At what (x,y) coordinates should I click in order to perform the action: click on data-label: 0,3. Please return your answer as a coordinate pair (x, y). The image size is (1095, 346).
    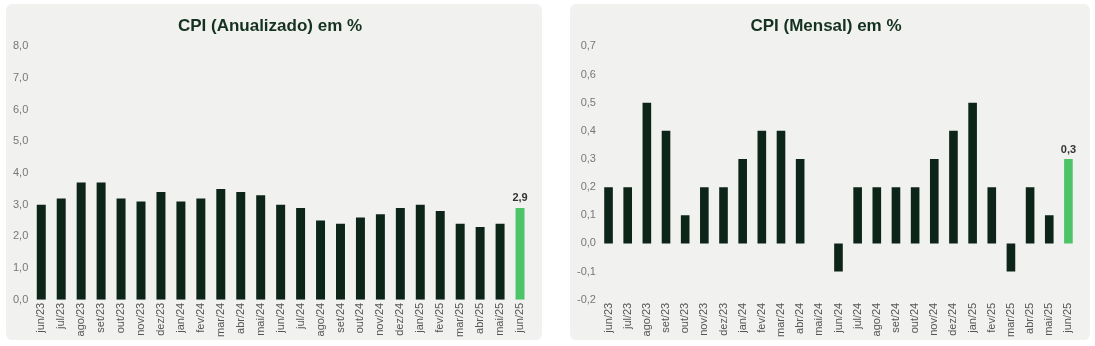
    Looking at the image, I should click on (1068, 148).